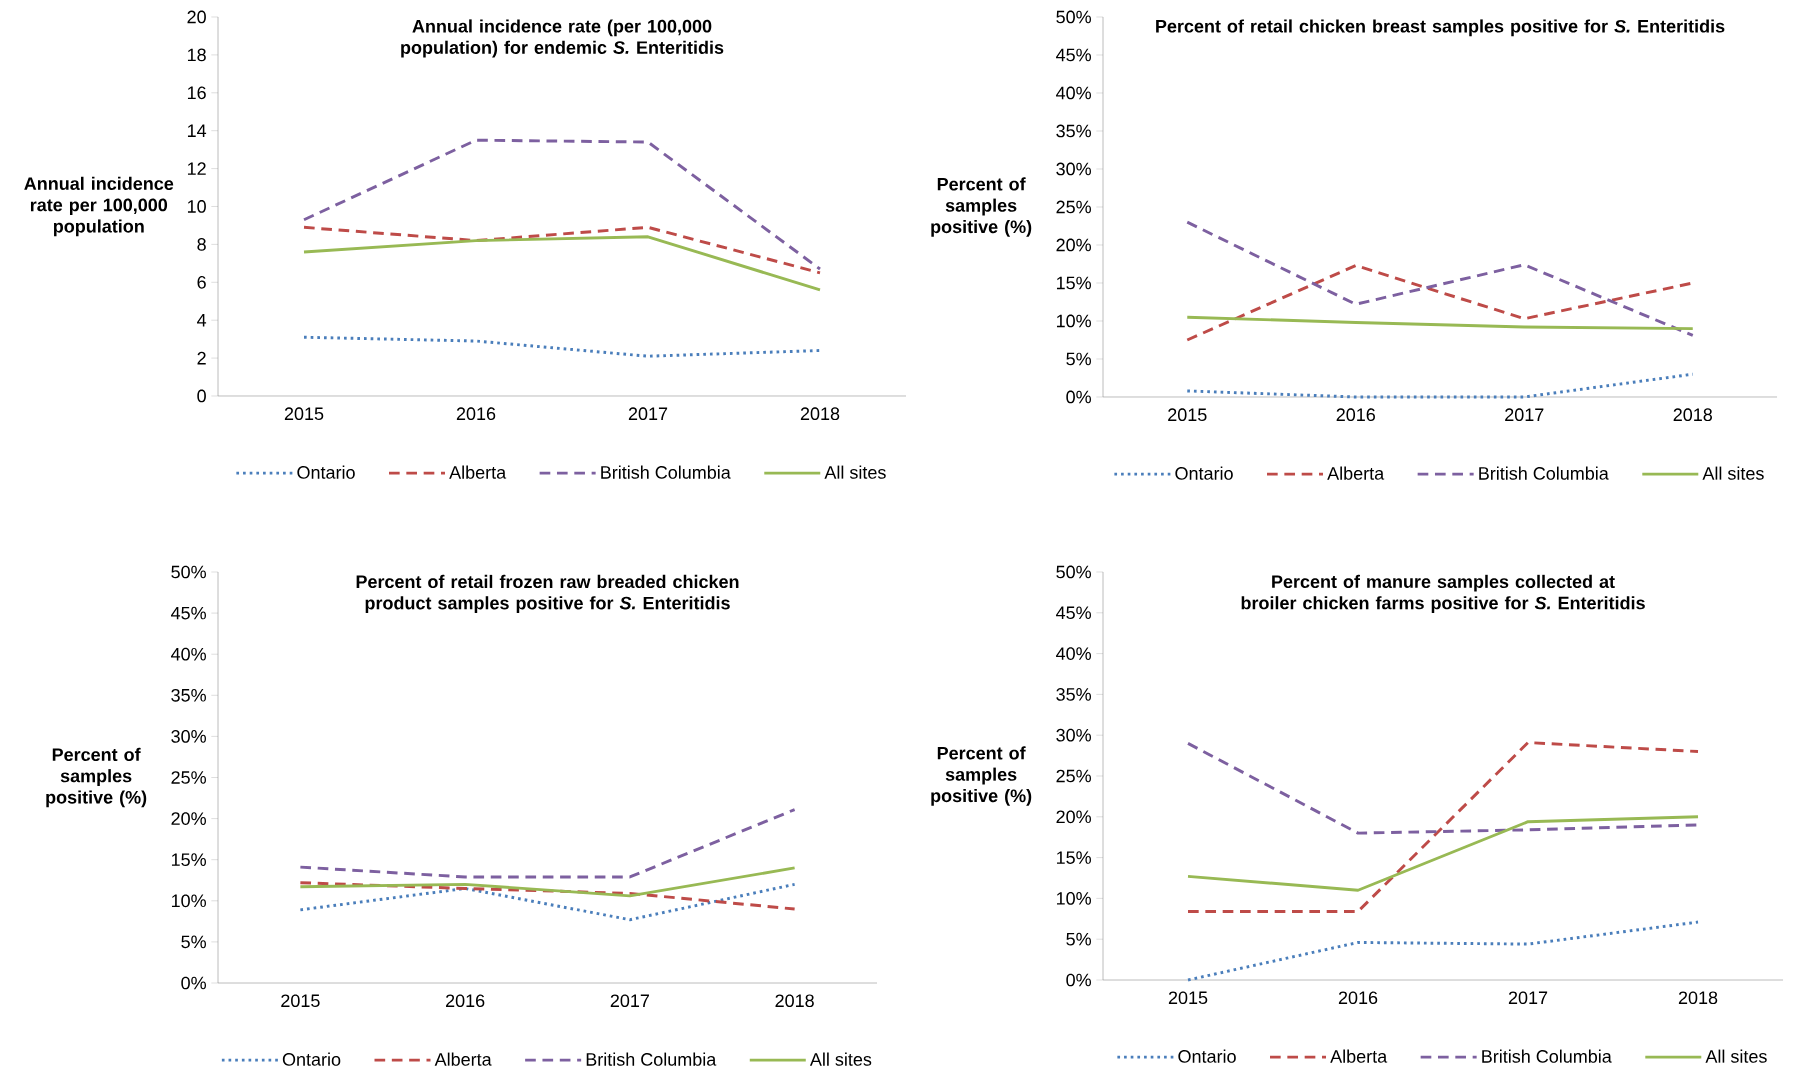 This screenshot has width=1798, height=1081. Describe the element at coordinates (201, 244) in the screenshot. I see `y-tick-label: 8` at that location.